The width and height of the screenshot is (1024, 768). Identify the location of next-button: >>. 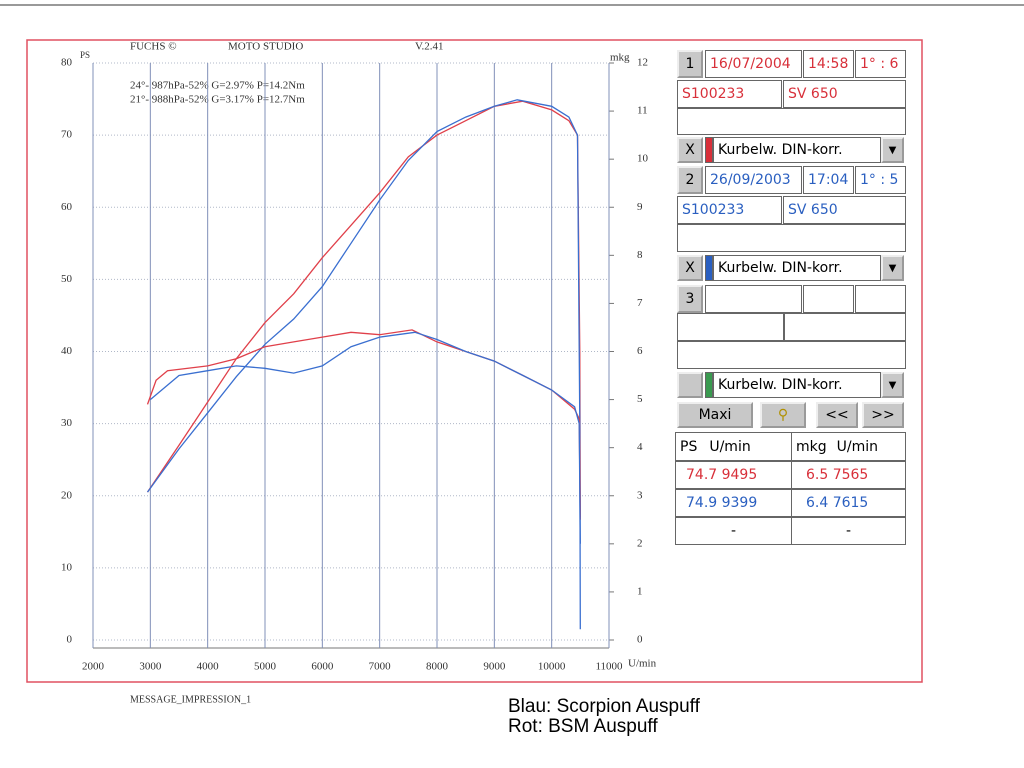
(883, 415).